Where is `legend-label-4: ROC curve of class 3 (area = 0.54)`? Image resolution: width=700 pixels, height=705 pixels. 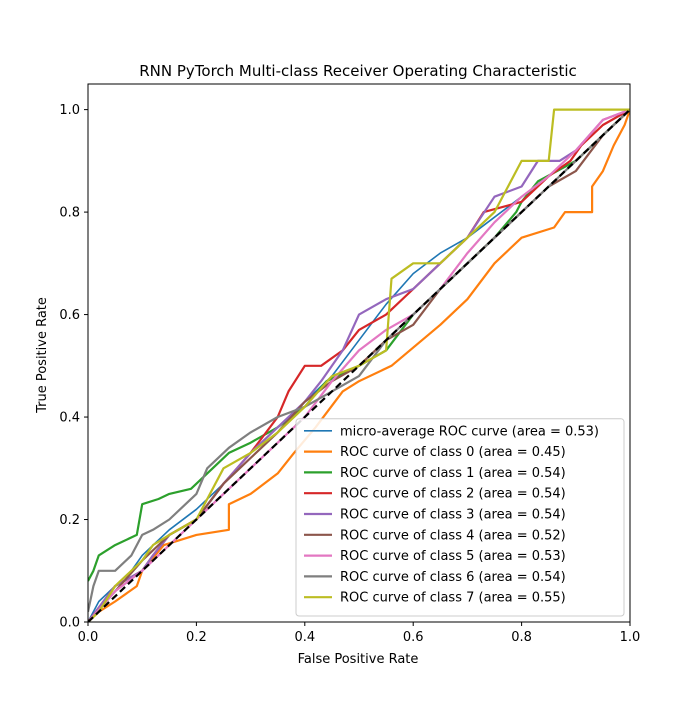
legend-label-4: ROC curve of class 3 (area = 0.54) is located at coordinates (453, 515).